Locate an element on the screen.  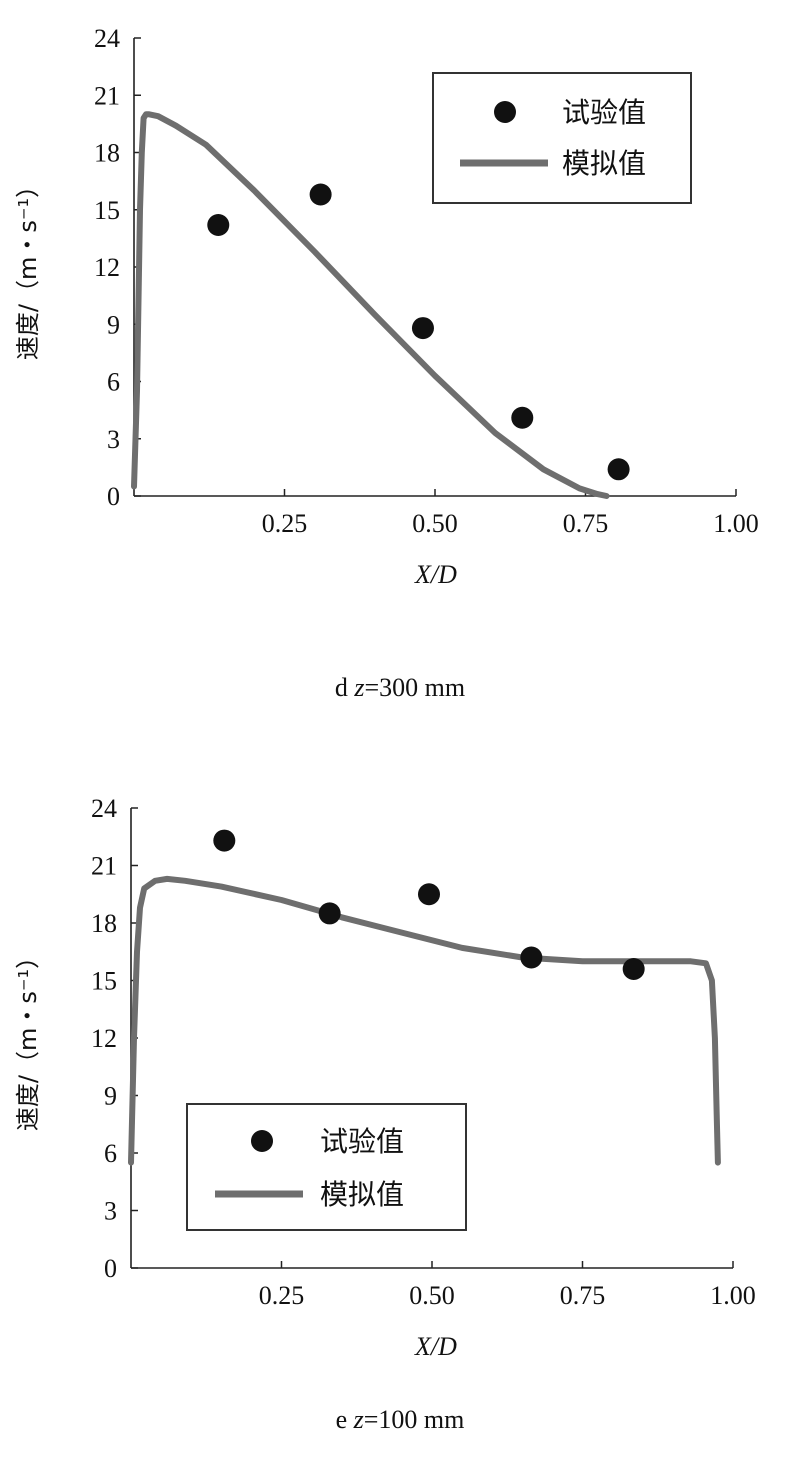
legend-marker-experiment-d is located at coordinates (505, 112).